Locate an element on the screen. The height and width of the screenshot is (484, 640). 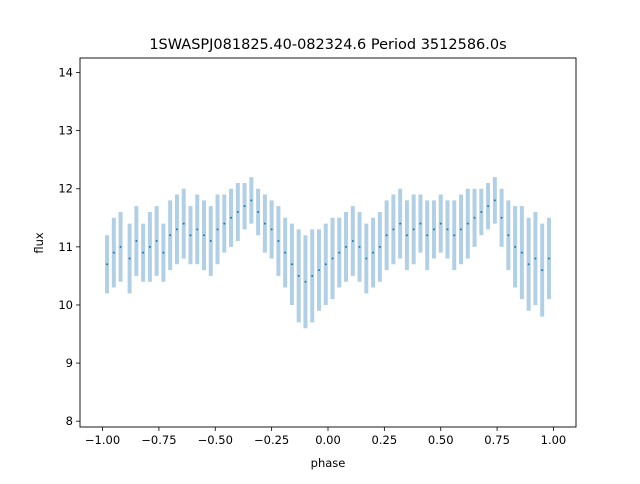
x-axis-ticks: −1.00 −0.75 −0.50 −0.25 0.00 0.25 0.50 0.75 1.00 is located at coordinates (325, 437).